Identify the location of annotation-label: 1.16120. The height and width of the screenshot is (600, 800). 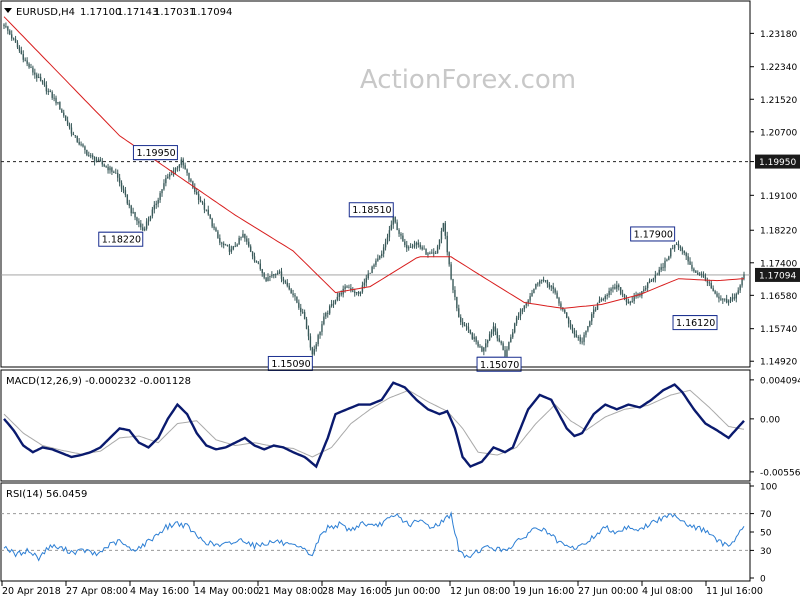
(695, 323).